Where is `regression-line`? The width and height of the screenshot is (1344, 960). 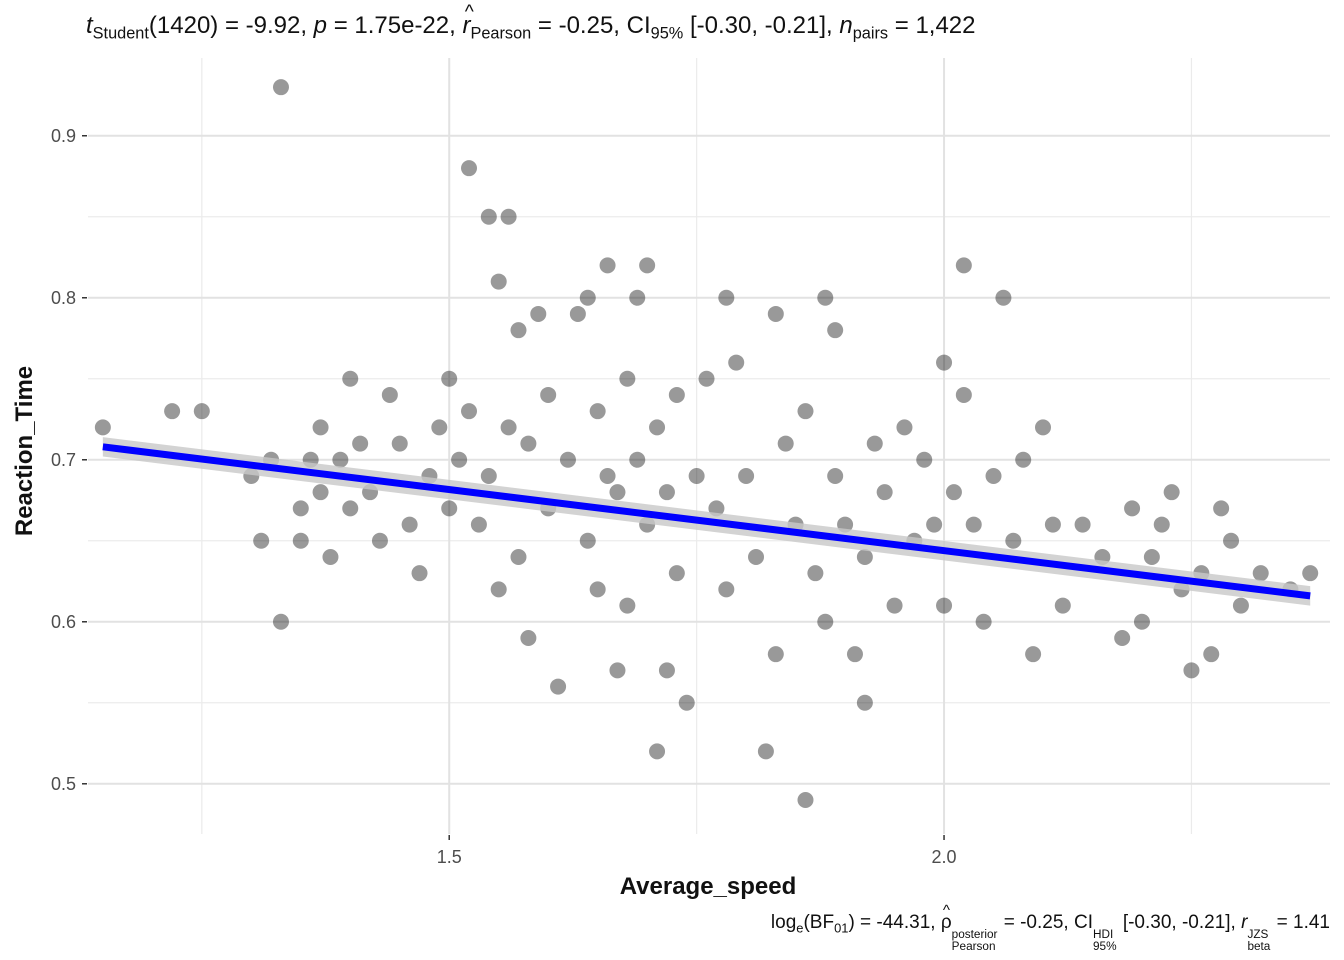
regression-line is located at coordinates (706, 521).